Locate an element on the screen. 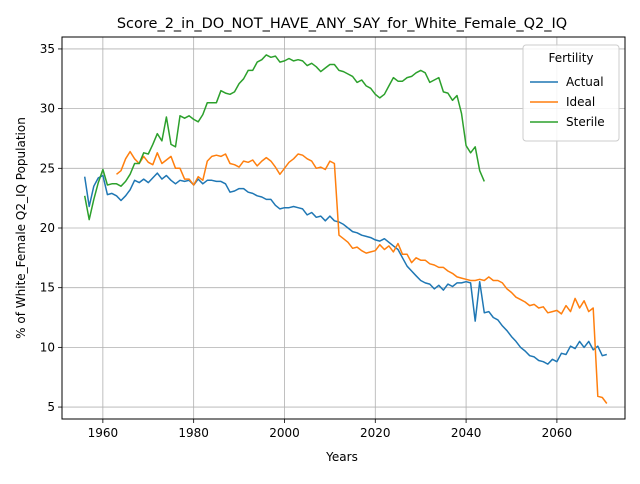  x-tick-label: 2020 is located at coordinates (375, 433).